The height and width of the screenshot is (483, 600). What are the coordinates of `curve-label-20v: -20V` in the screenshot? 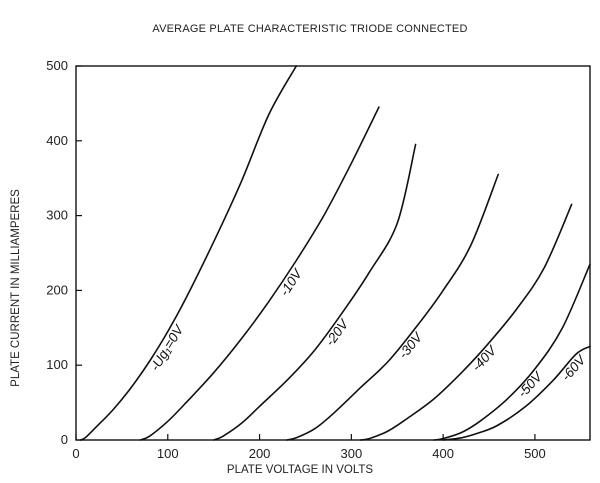 It's located at (337, 331).